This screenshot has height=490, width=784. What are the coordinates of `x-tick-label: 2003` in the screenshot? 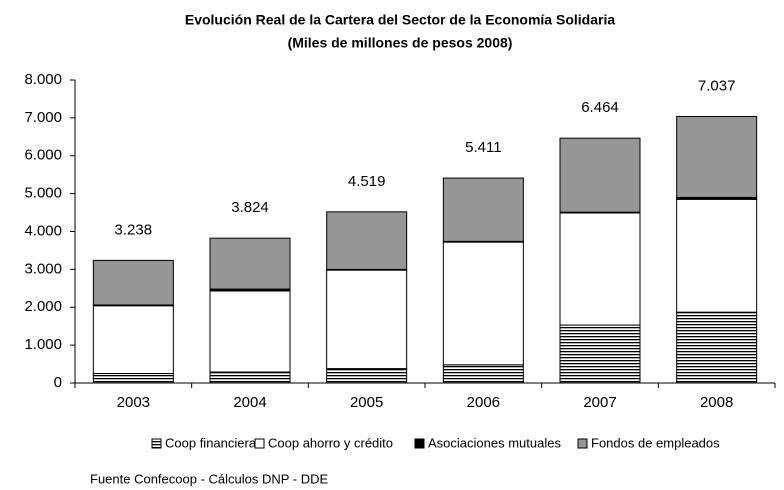 It's located at (133, 402).